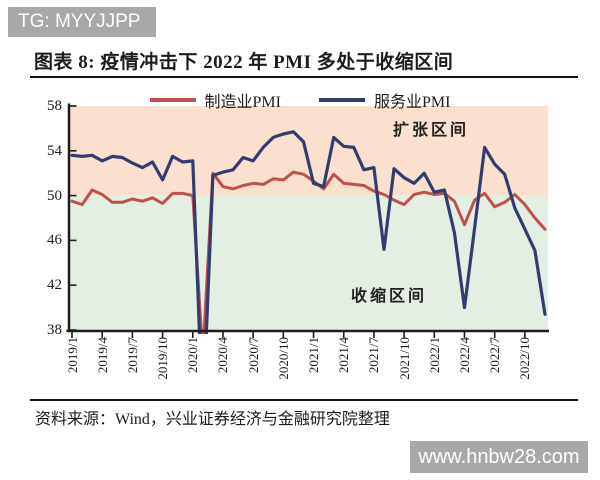  Describe the element at coordinates (222, 355) in the screenshot. I see `x-tick-label: 2020/4` at that location.